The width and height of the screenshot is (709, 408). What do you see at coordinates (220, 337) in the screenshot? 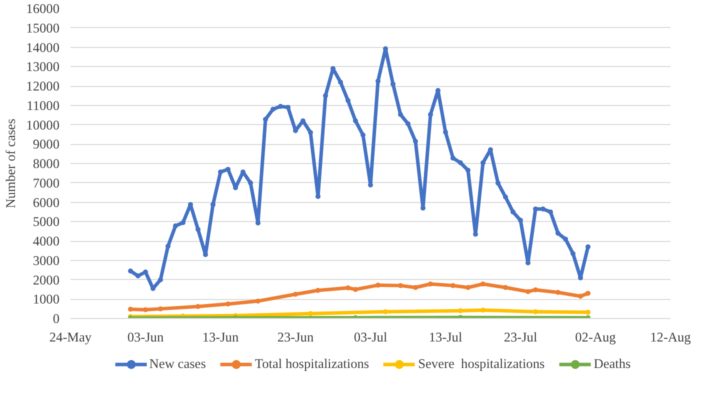
I see `x-tick-label: 13-Jun` at bounding box center [220, 337].